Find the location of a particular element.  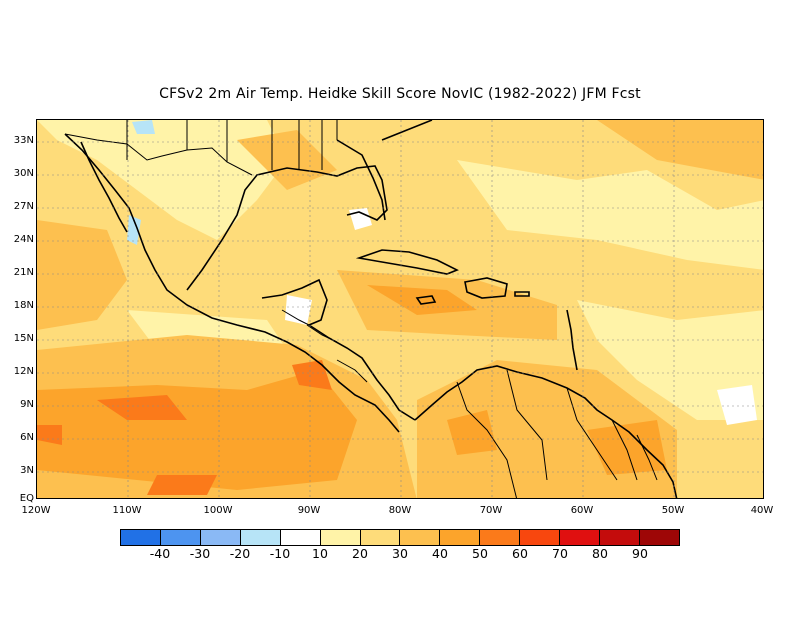

coast-puerto-rico is located at coordinates (522, 294).